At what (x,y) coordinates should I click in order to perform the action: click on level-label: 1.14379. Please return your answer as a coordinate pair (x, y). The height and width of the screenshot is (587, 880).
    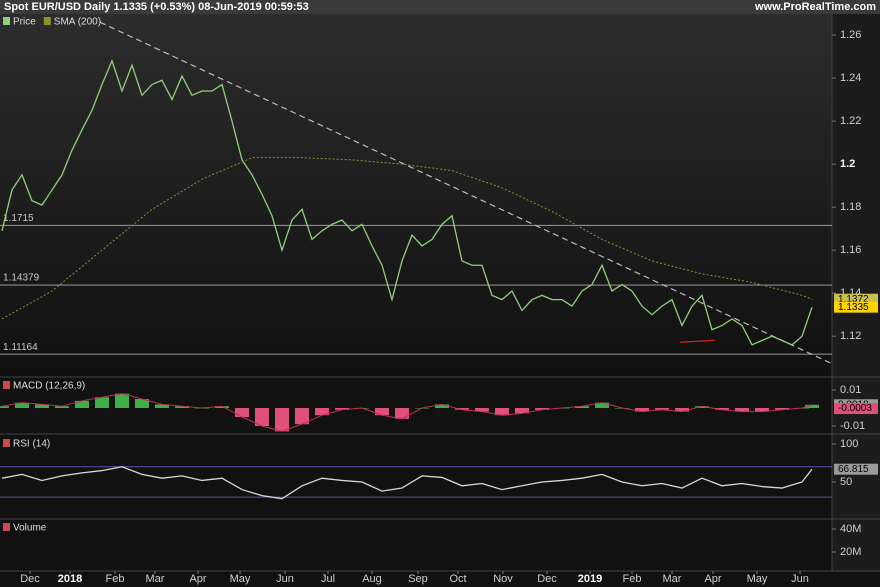
    Looking at the image, I should click on (21, 278).